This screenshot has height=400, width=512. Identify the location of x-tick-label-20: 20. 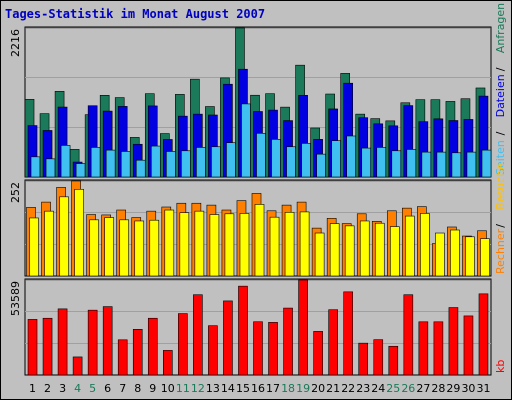
(318, 388).